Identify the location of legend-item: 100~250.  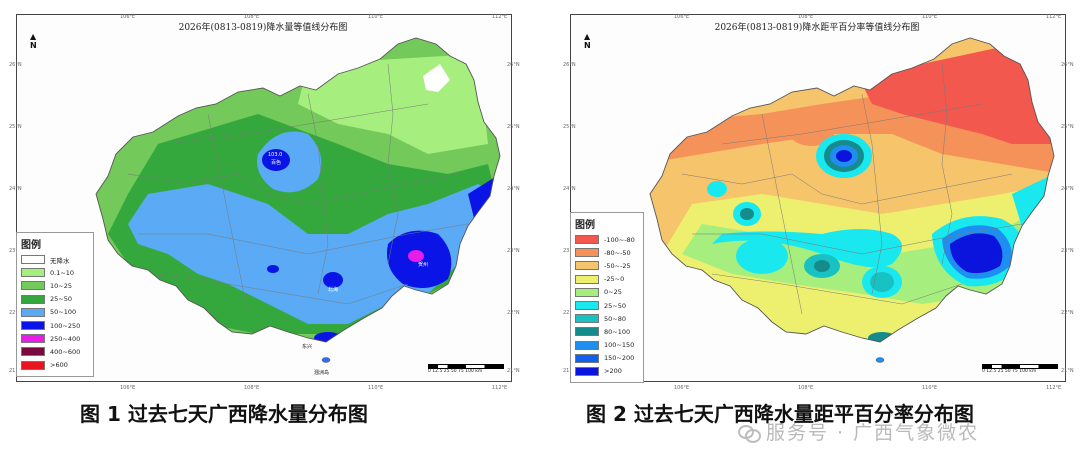
(55, 325).